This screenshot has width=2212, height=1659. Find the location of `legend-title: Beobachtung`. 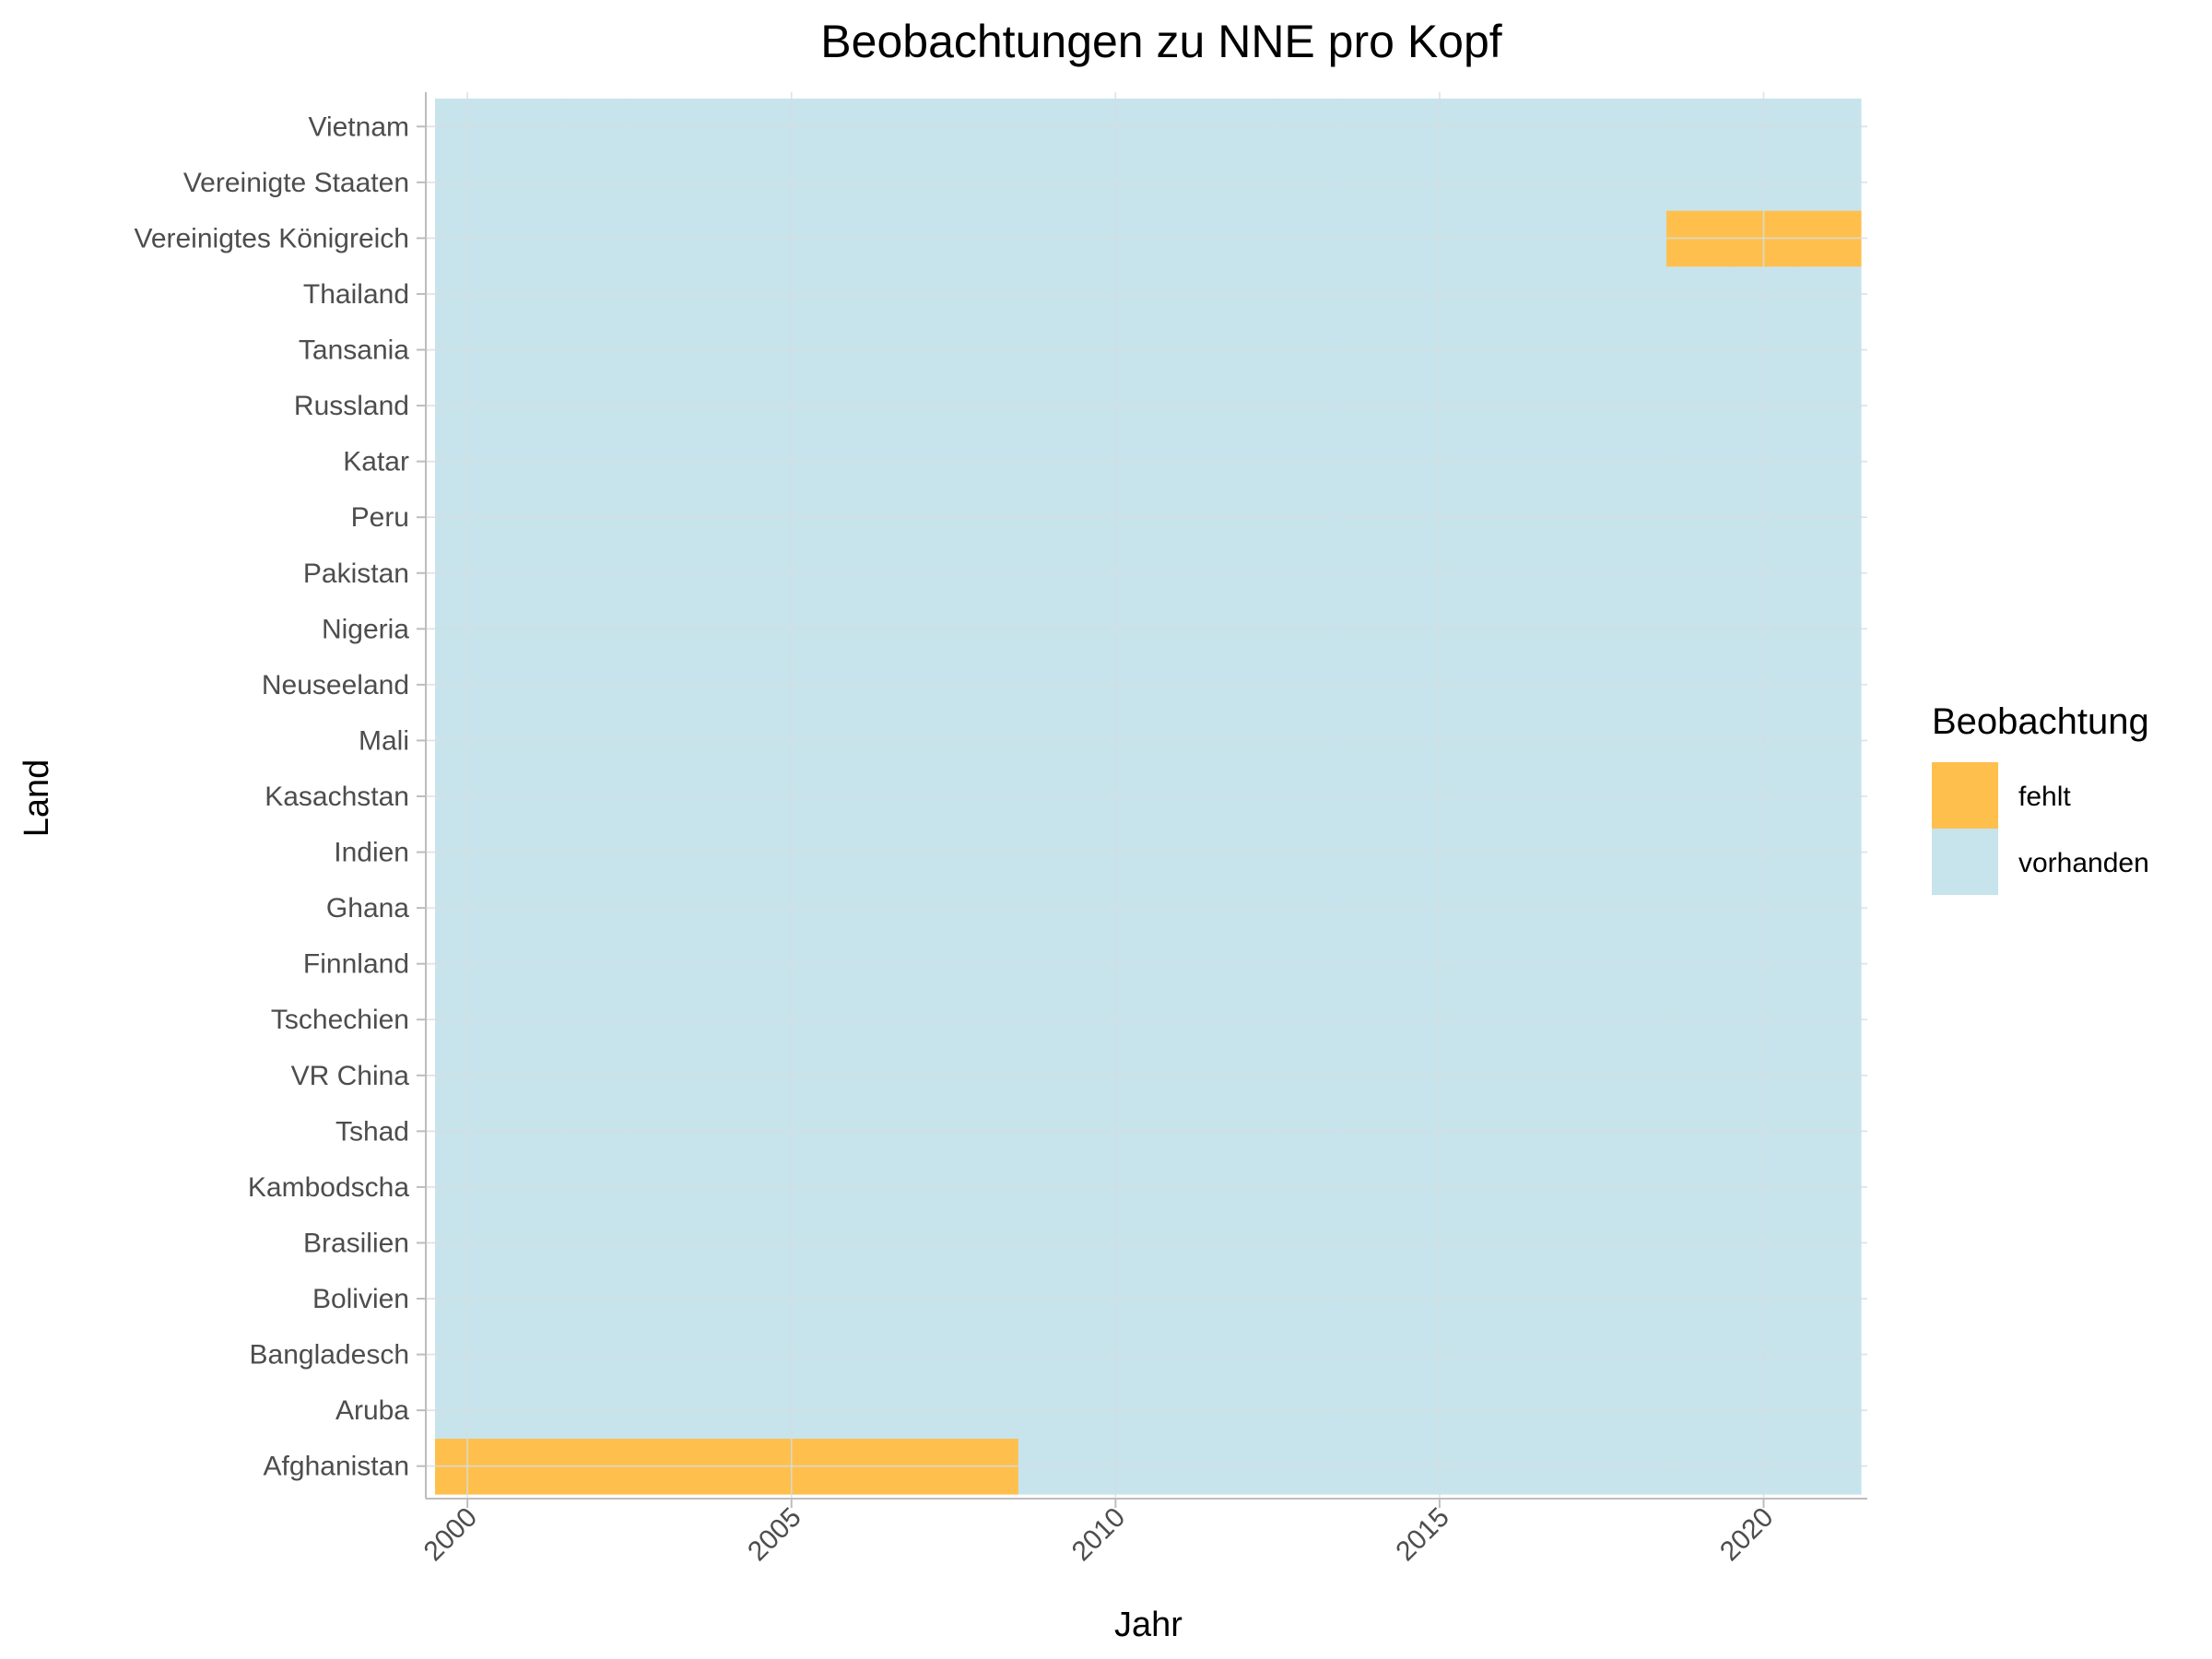

legend-title: Beobachtung is located at coordinates (2040, 721).